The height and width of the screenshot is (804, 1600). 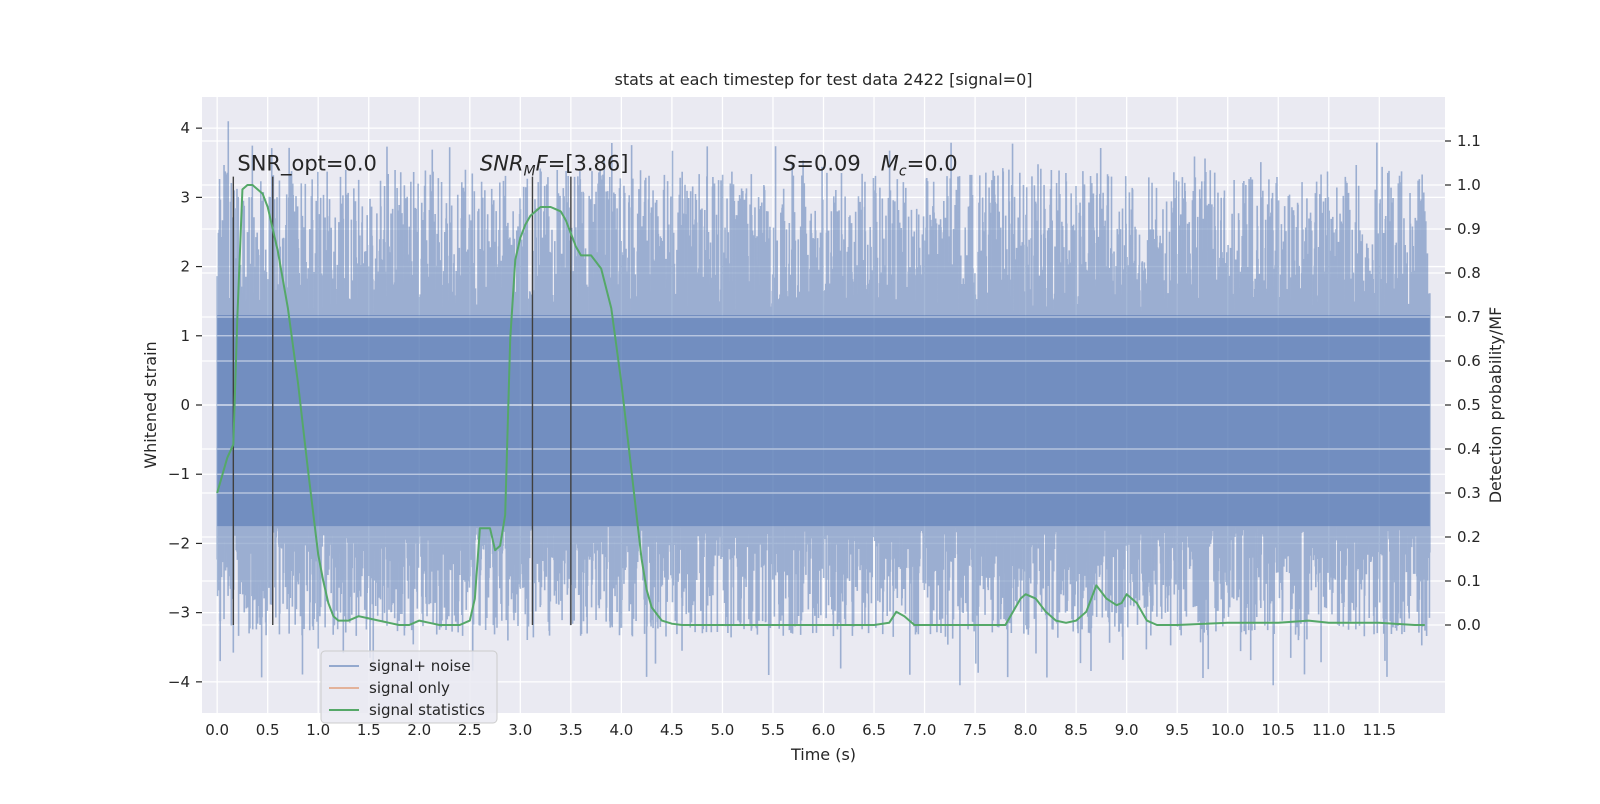 What do you see at coordinates (1076, 730) in the screenshot?
I see `x-tick-label: 8.5` at bounding box center [1076, 730].